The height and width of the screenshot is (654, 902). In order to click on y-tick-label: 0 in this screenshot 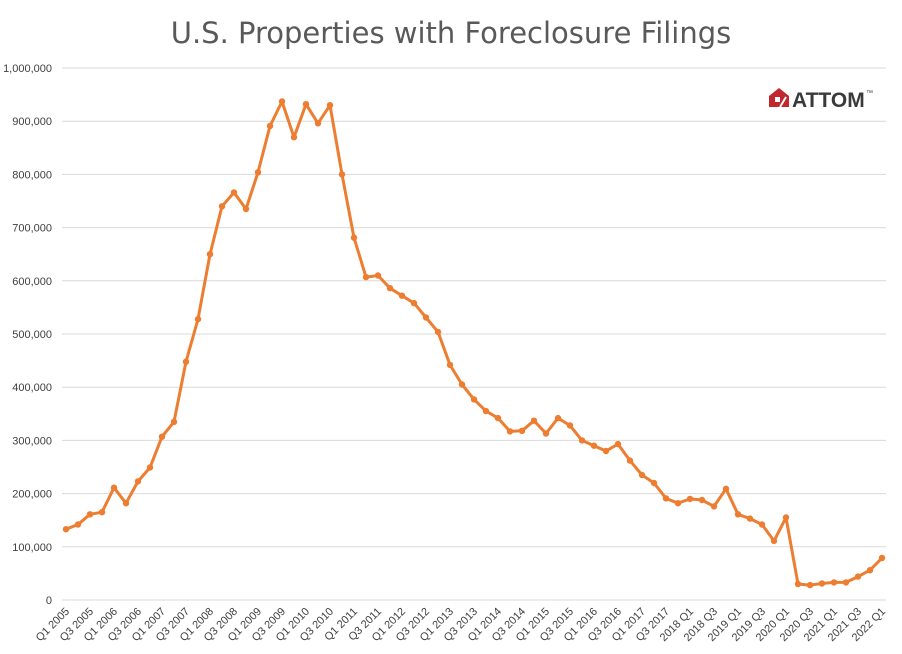, I will do `click(49, 601)`.